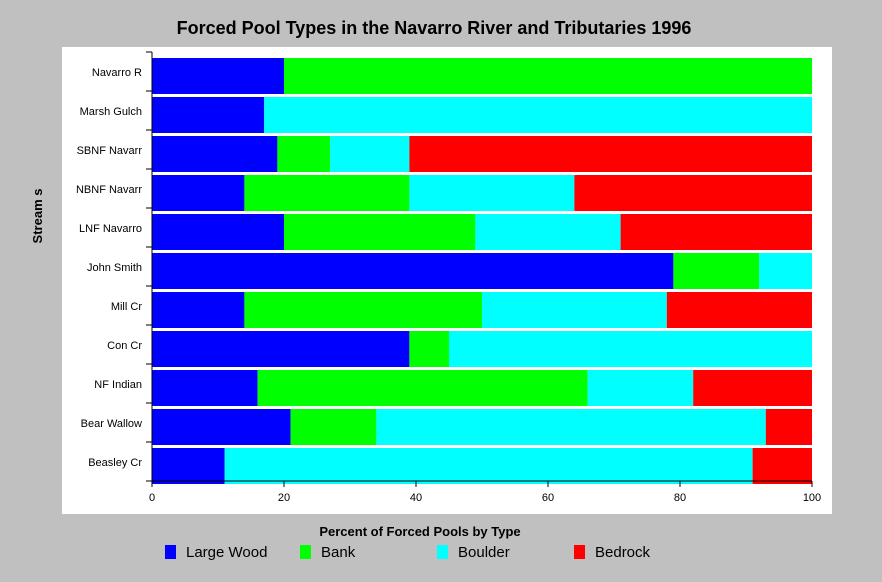 The image size is (882, 582). Describe the element at coordinates (548, 498) in the screenshot. I see `x-tick-label-60: 60` at that location.